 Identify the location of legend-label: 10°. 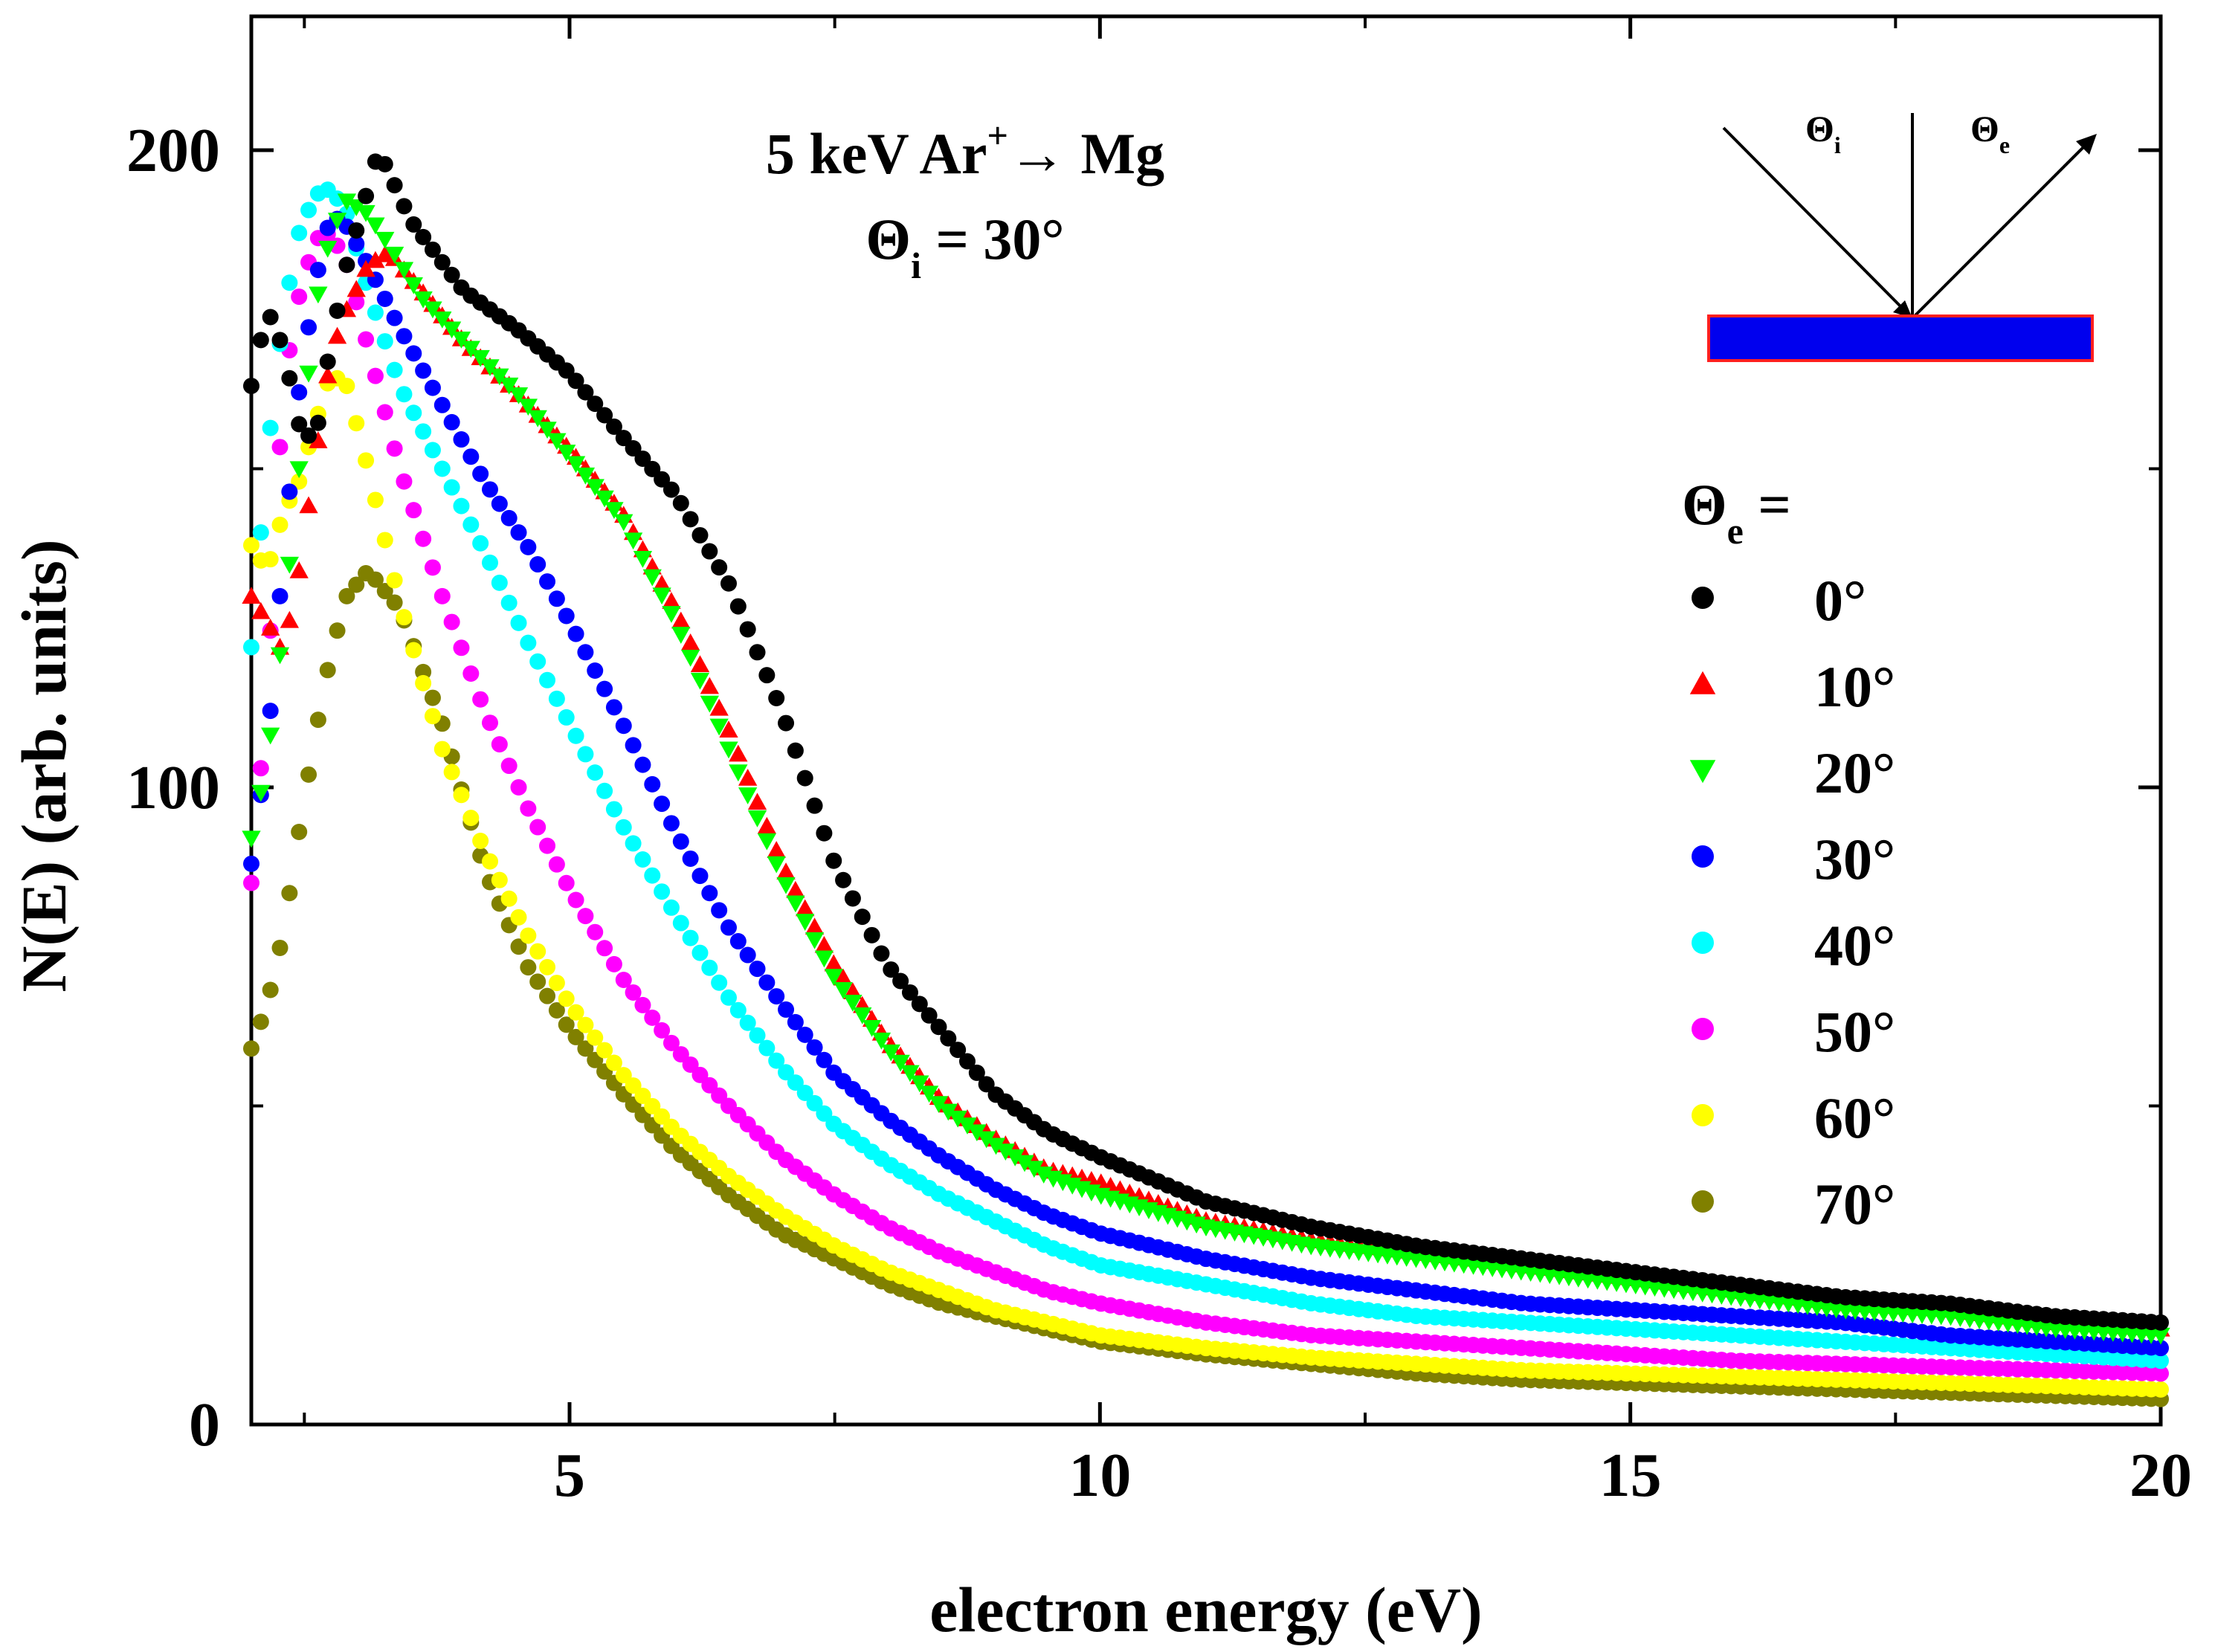
(1855, 686).